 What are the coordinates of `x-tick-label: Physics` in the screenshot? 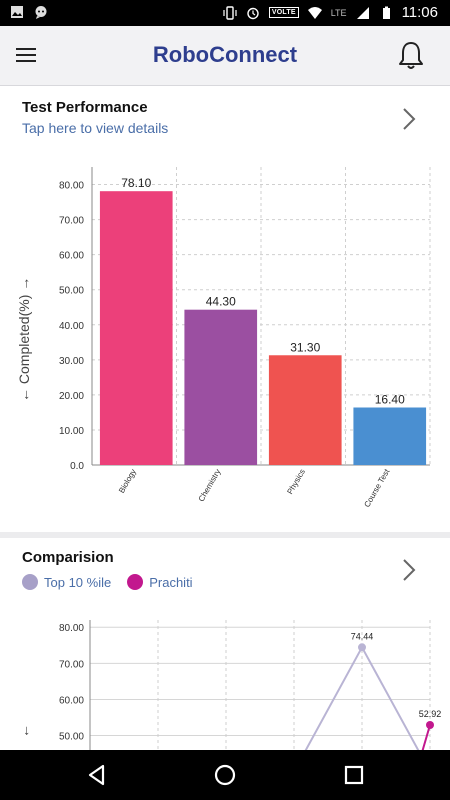 It's located at (296, 482).